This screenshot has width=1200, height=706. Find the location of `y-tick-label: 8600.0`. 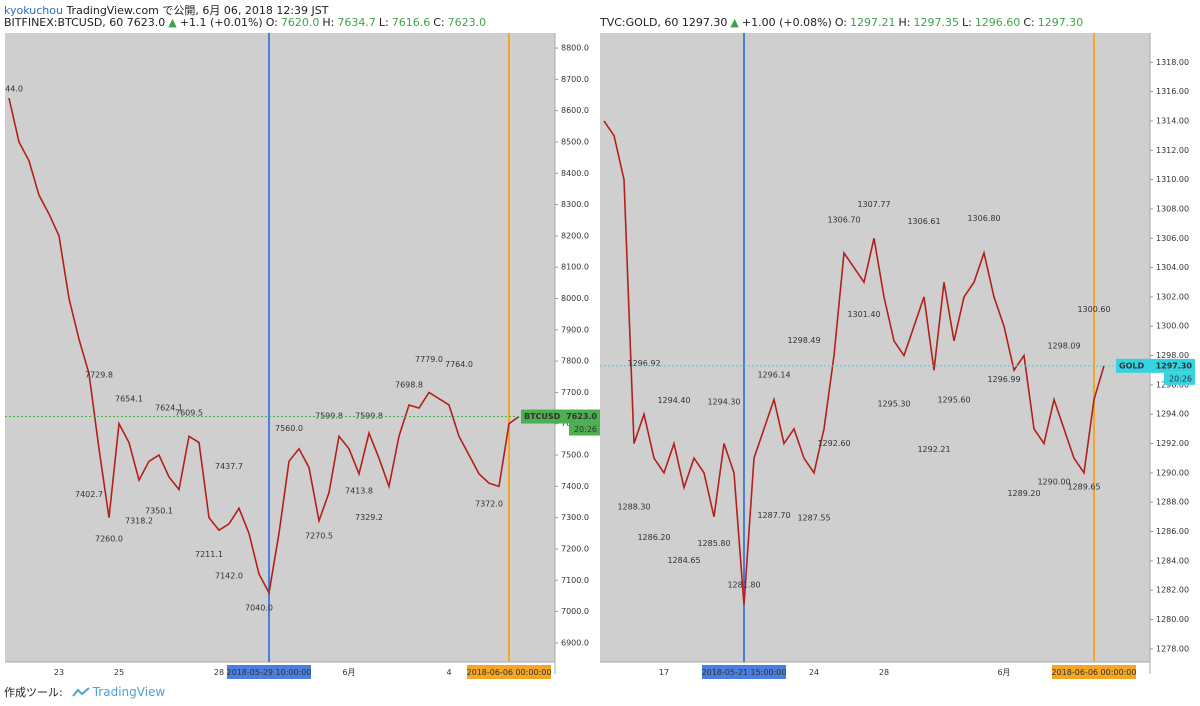

y-tick-label: 8600.0 is located at coordinates (575, 110).